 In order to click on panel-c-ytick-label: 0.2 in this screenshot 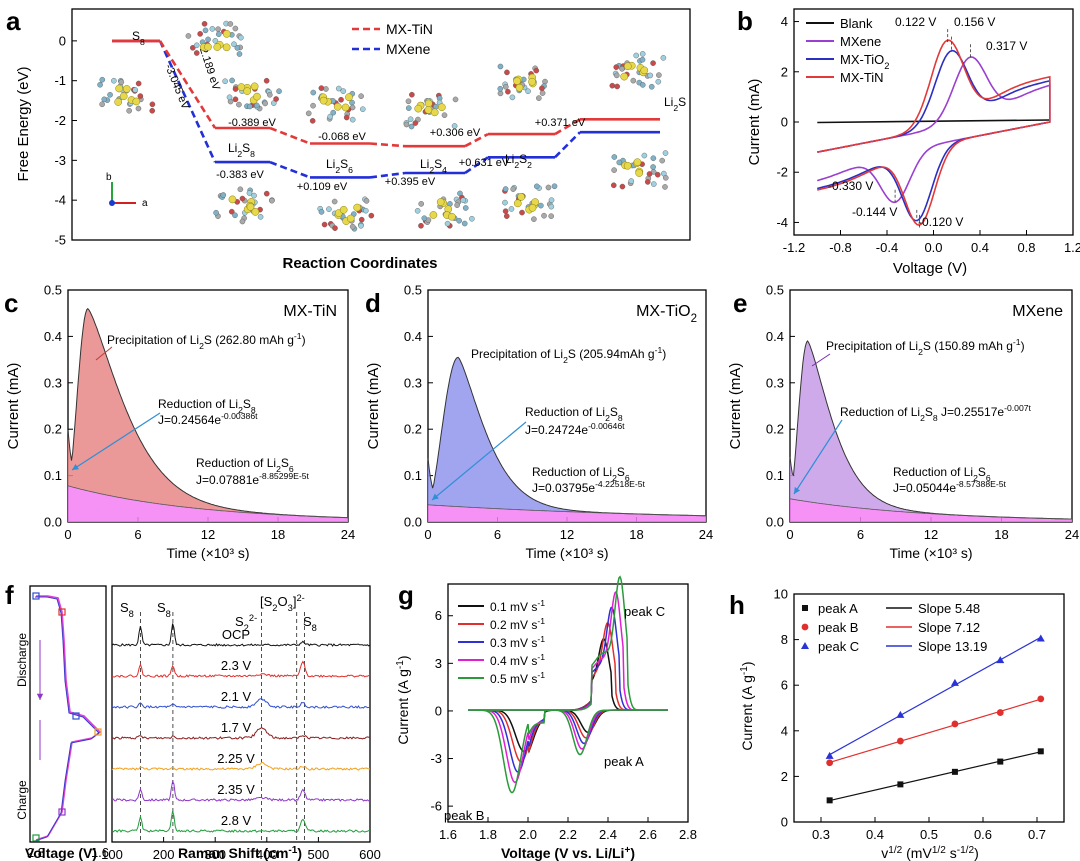, I will do `click(53, 429)`.